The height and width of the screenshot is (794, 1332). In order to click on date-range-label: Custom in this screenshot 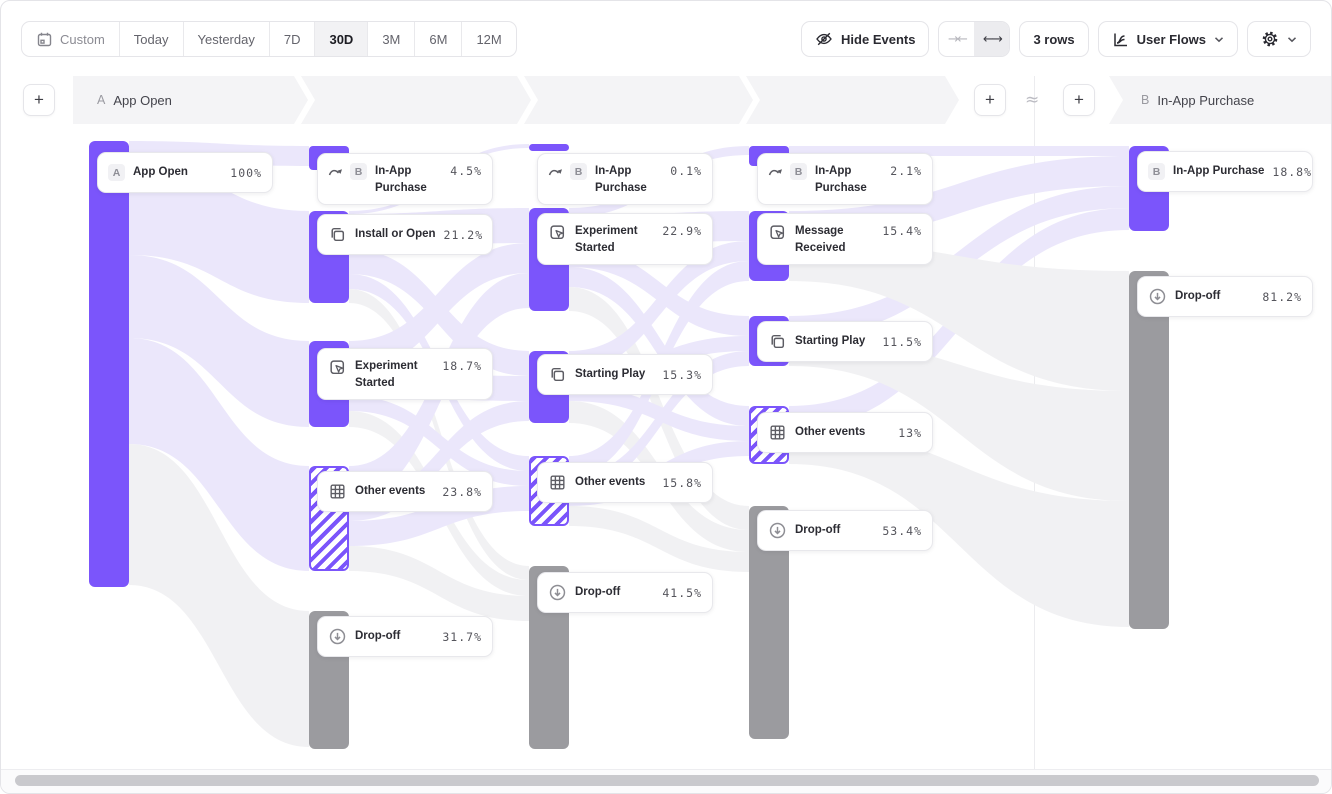, I will do `click(82, 39)`.